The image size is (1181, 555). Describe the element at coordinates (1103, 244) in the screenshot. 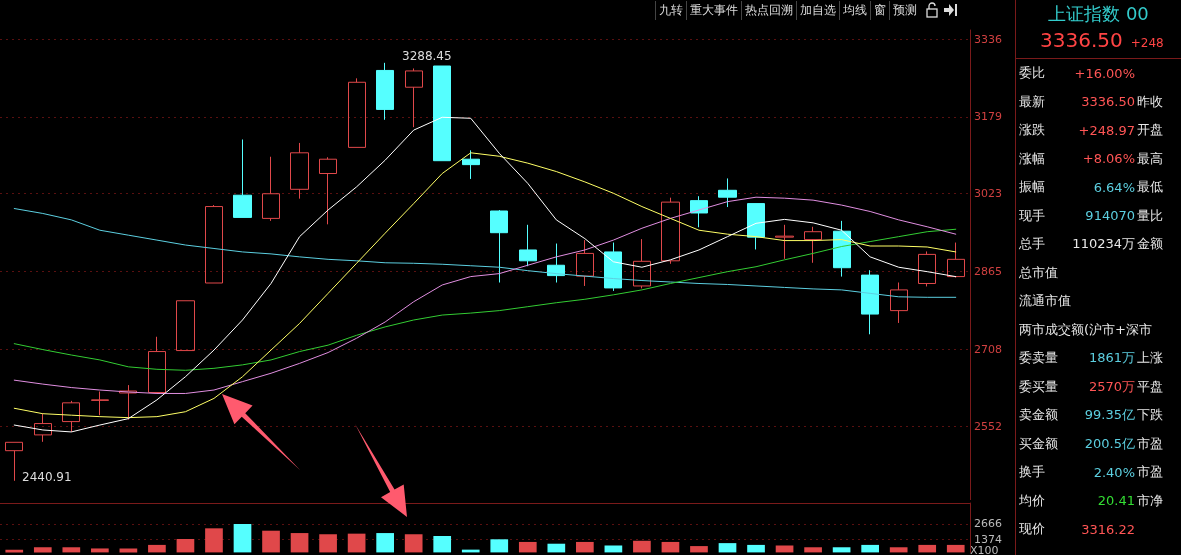

I see `text: 110234万` at that location.